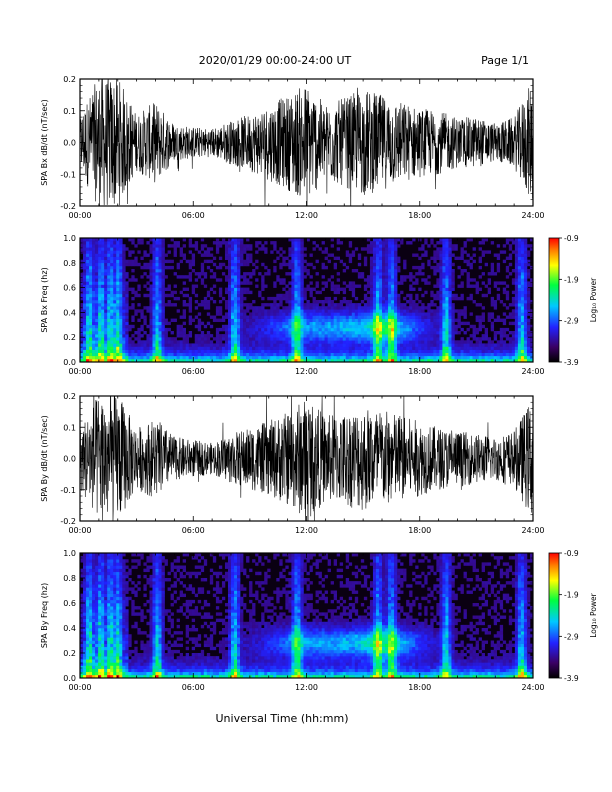  I want to click on y-axis: 0.0 0.2 0.4 0.6 0.8 1.0 SPA By Freq (hz), so click(286, 616).